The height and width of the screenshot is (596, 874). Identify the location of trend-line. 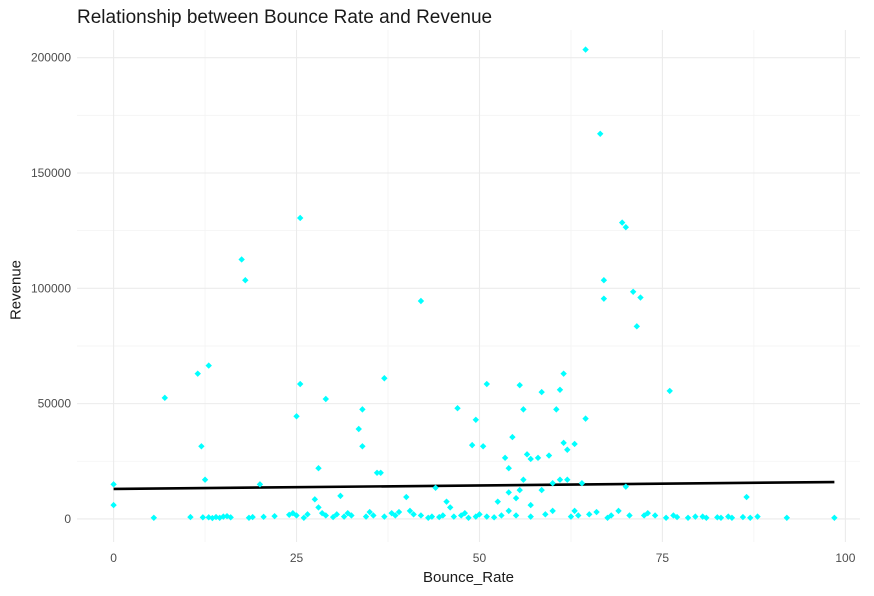
(474, 485).